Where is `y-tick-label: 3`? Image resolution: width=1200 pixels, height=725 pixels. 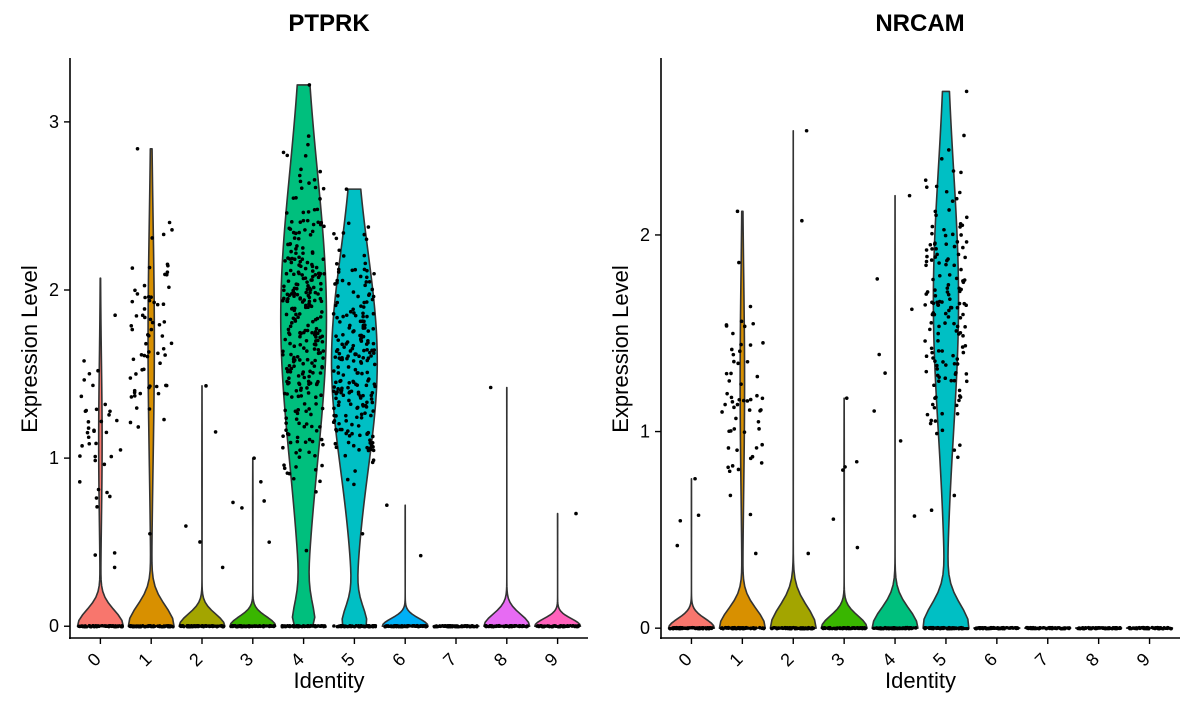 y-tick-label: 3 is located at coordinates (54, 122).